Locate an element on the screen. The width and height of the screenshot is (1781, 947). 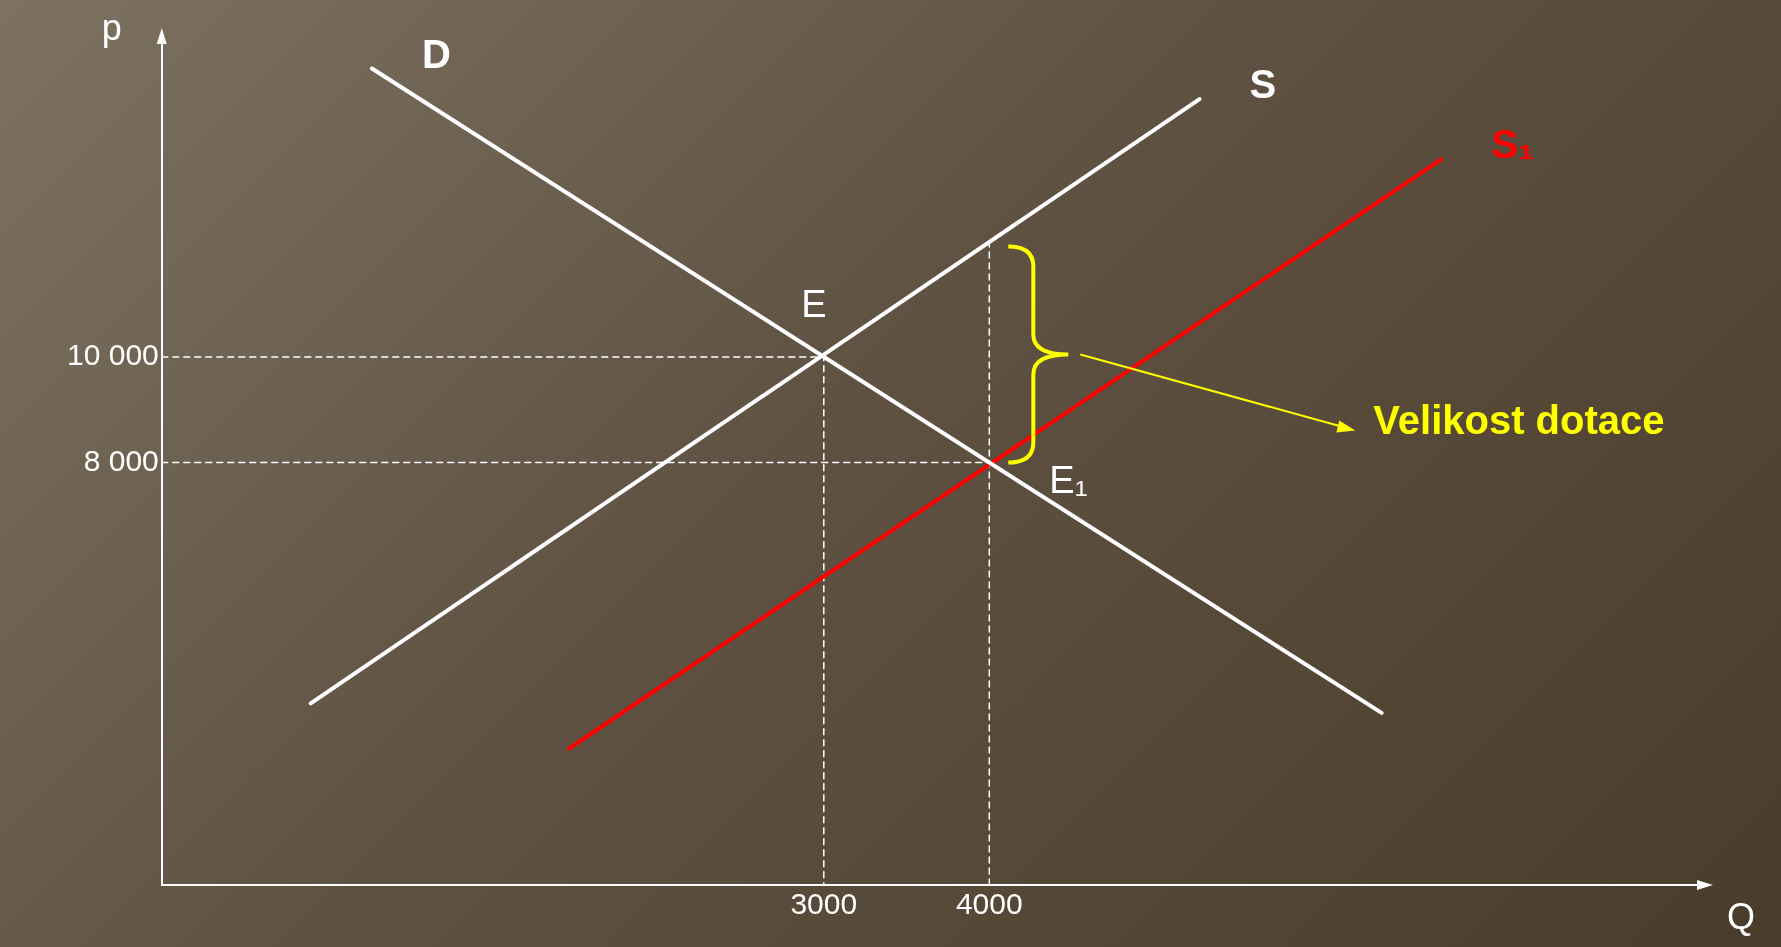
series-label: D is located at coordinates (436, 53).